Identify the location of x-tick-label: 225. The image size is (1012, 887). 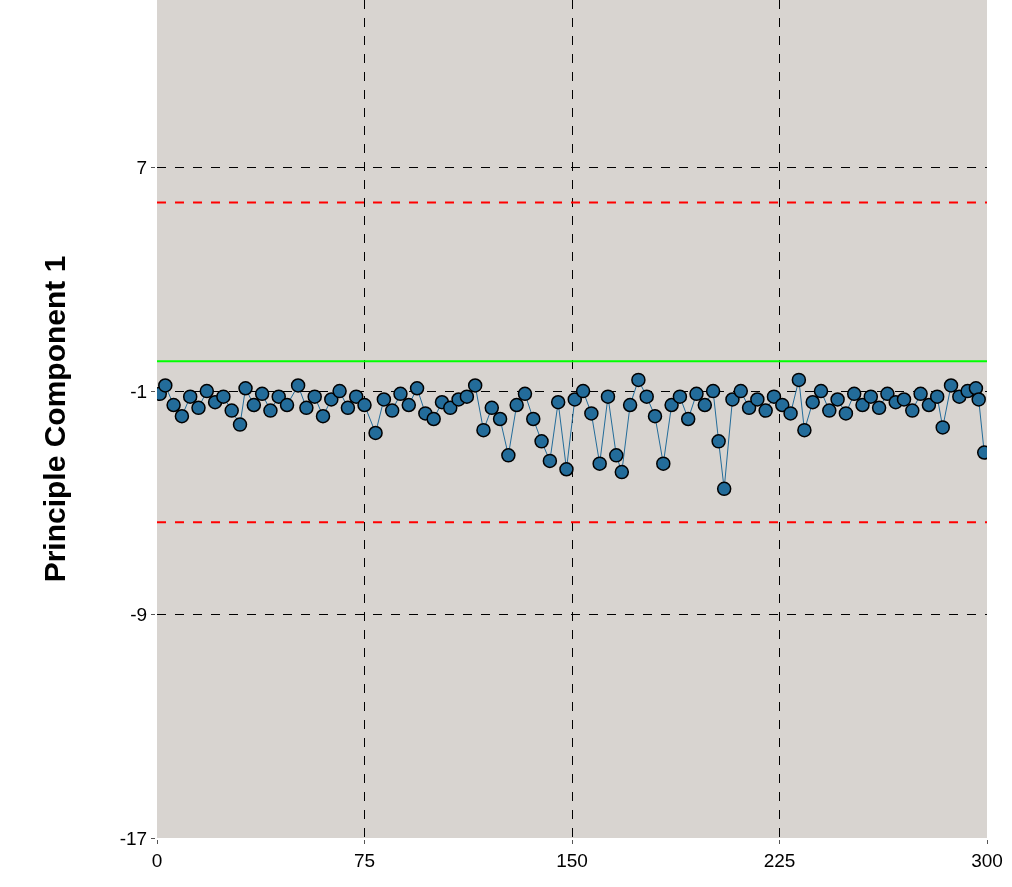
(779, 860).